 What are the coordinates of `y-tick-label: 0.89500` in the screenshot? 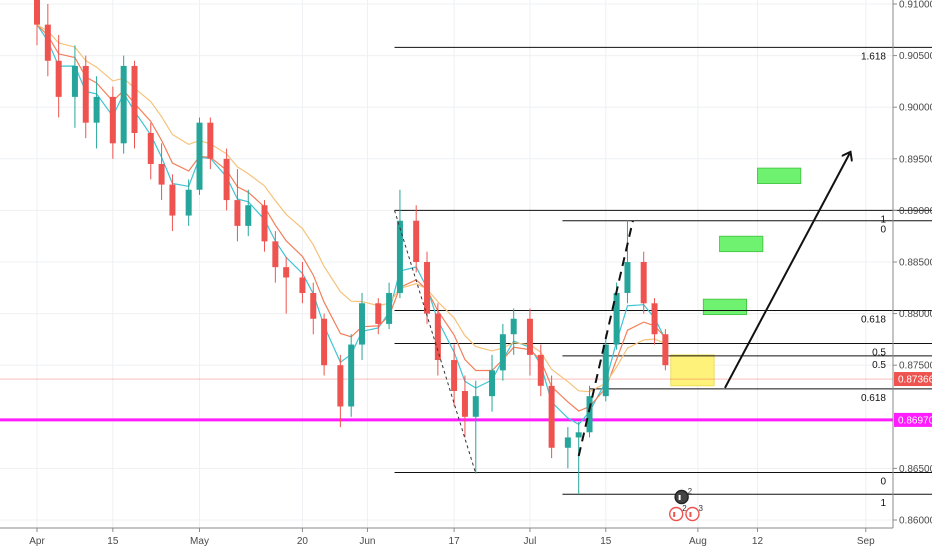 It's located at (915, 159).